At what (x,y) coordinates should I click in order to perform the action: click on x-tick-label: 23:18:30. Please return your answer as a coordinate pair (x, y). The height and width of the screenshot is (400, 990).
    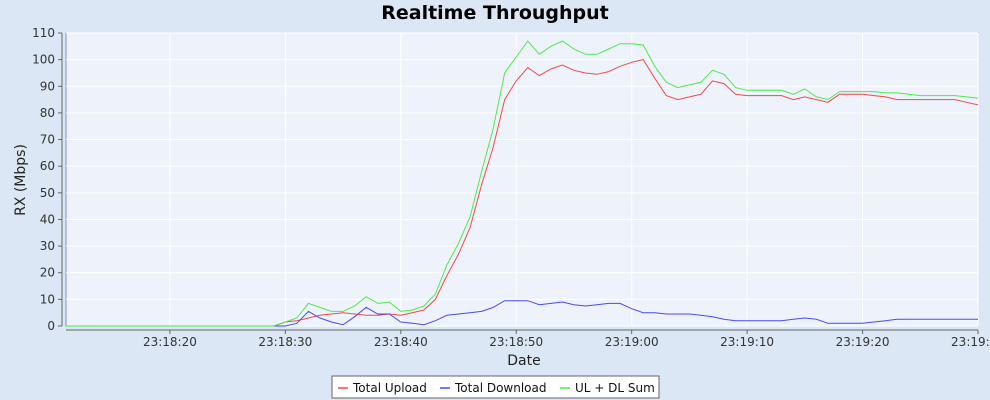
    Looking at the image, I should click on (285, 342).